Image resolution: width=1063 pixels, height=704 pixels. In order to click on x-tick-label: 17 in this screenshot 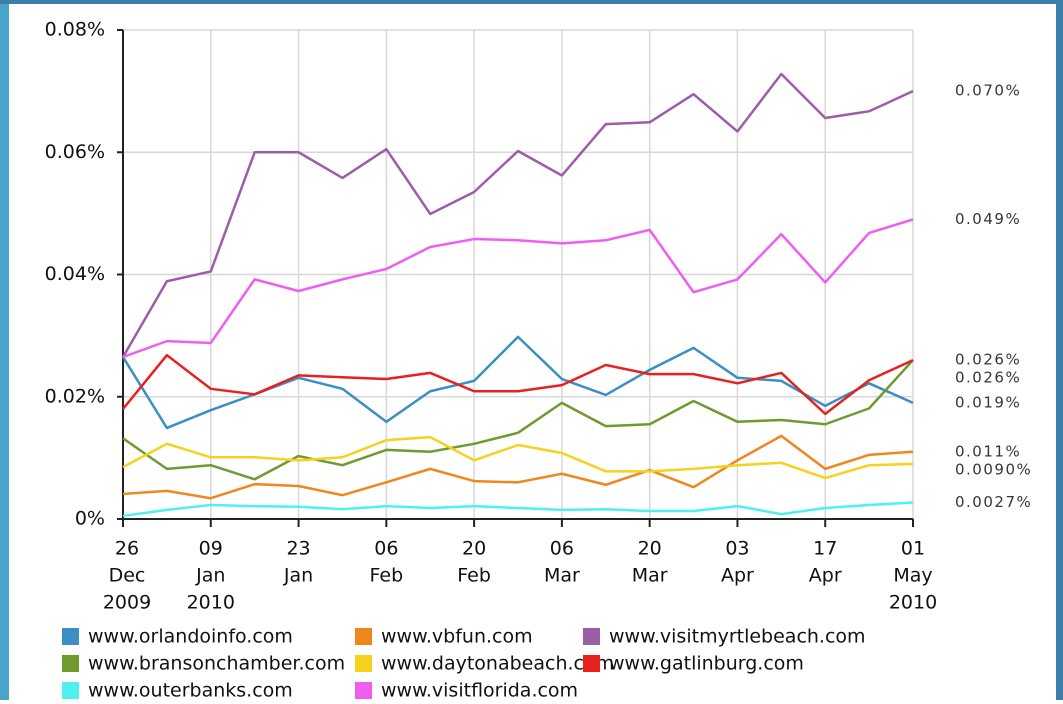, I will do `click(825, 549)`.